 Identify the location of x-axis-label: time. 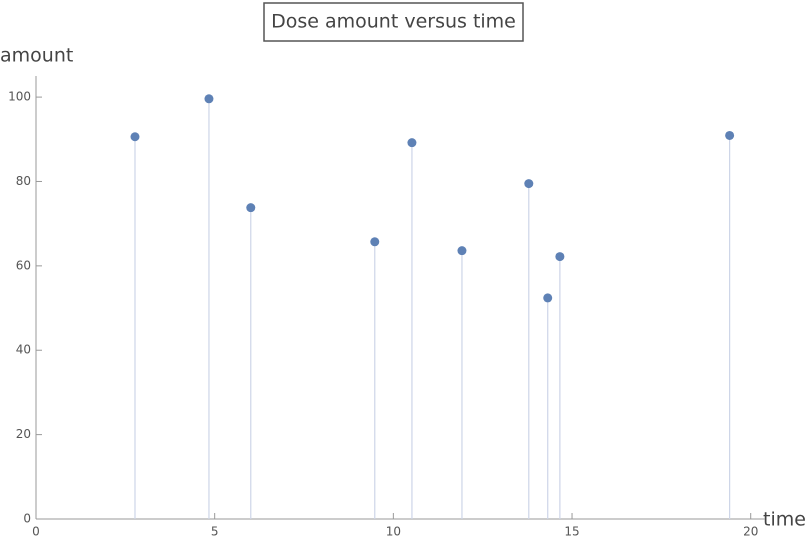
(784, 520).